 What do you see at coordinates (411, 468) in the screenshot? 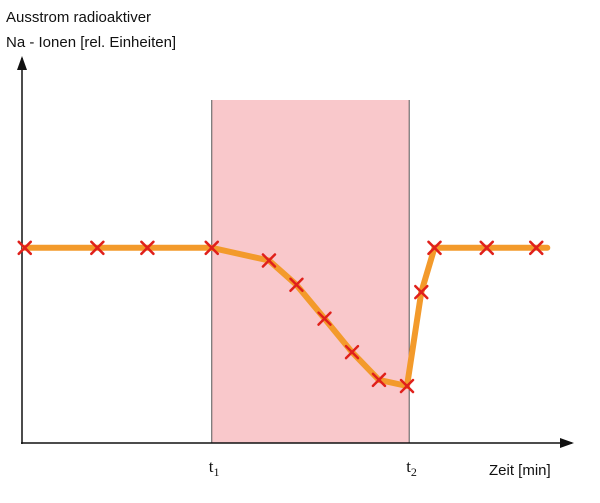
I see `x-tick-label-2: t2` at bounding box center [411, 468].